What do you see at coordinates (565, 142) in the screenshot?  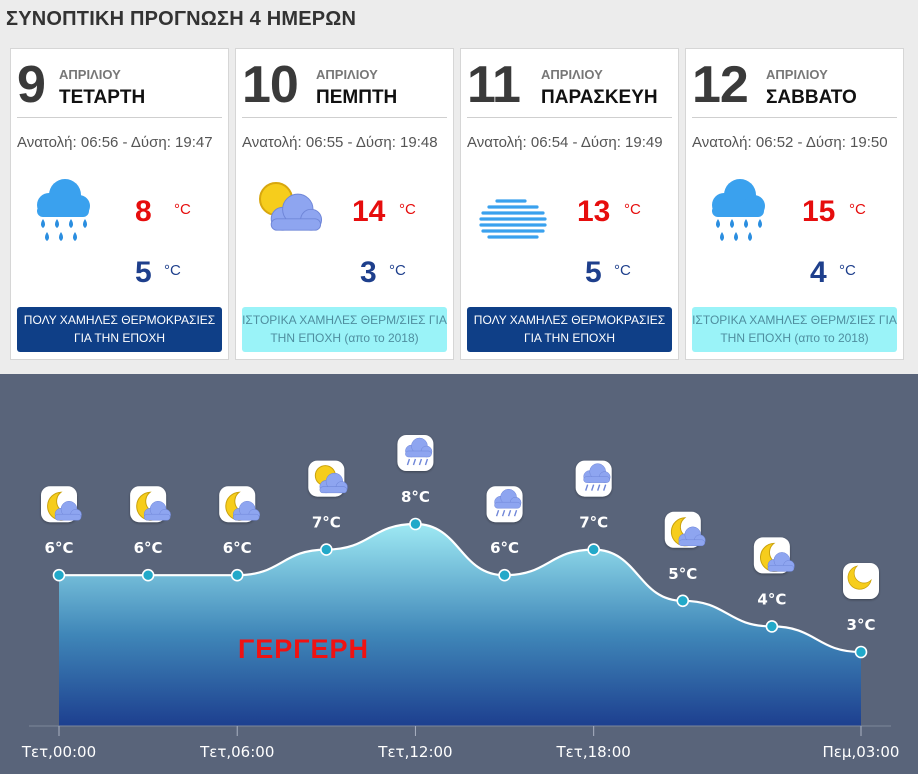 I see `sunrise-sunset: Ανατολή: 06:54 - Δύση: 19:49` at bounding box center [565, 142].